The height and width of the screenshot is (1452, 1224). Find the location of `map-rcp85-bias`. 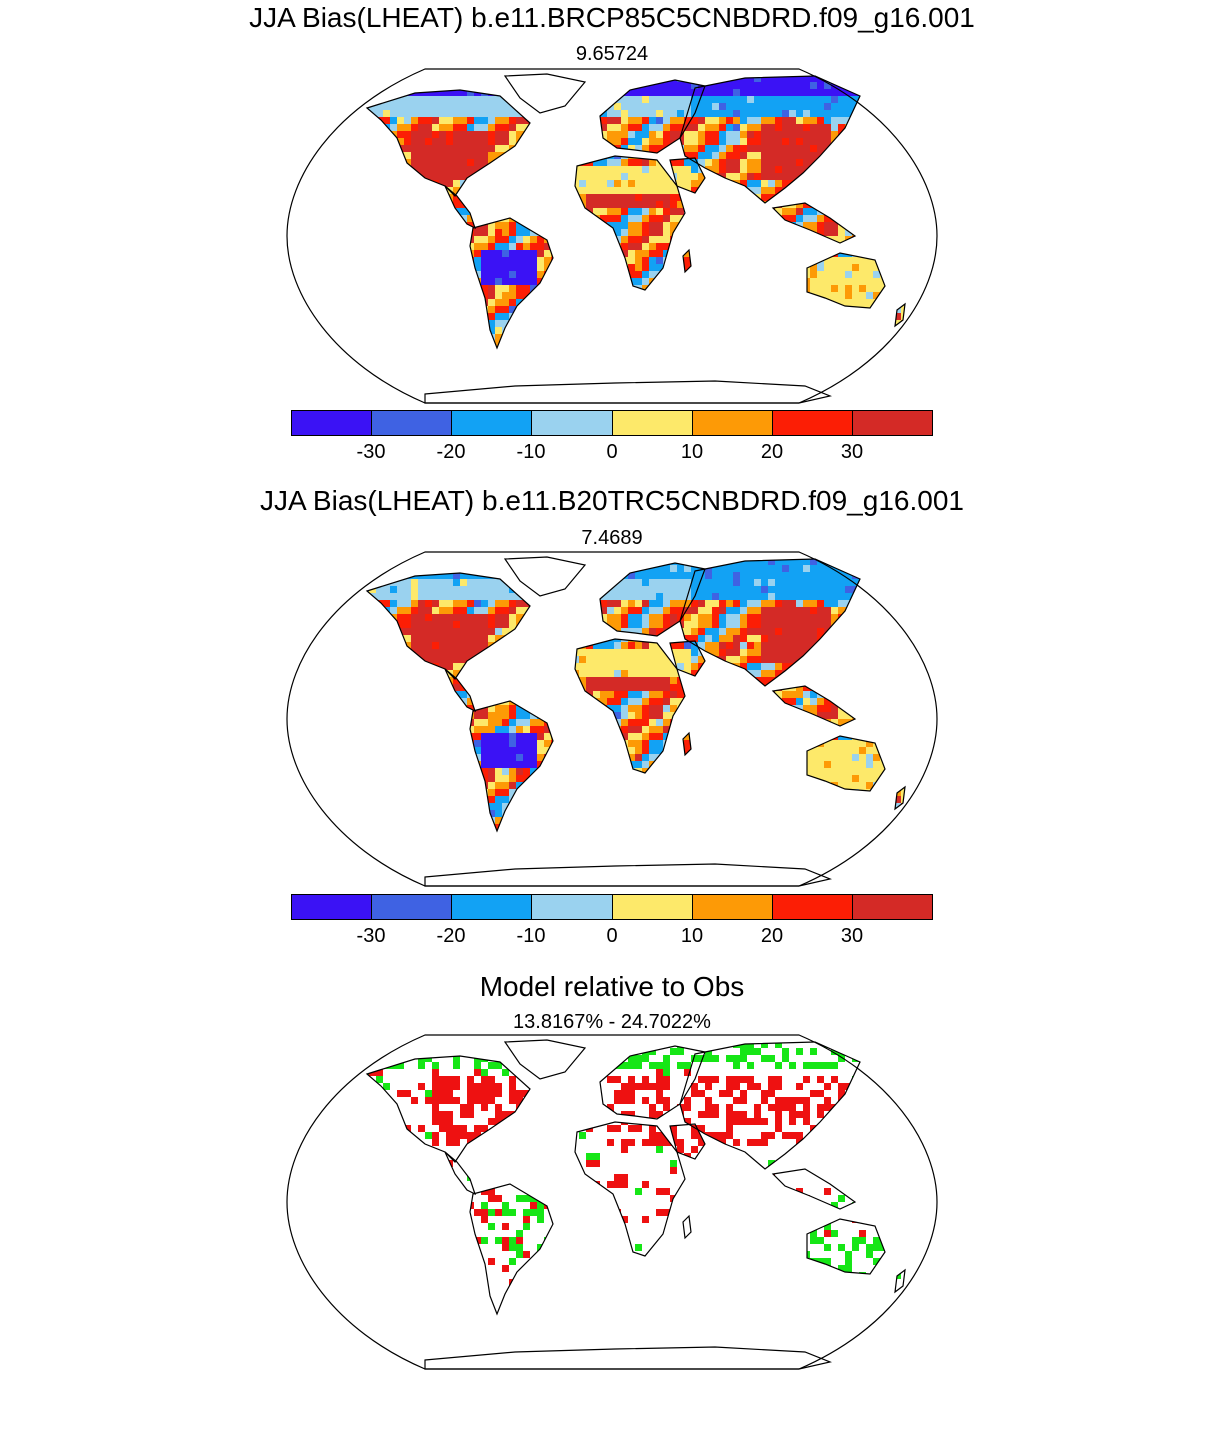

map-rcp85-bias is located at coordinates (612, 236).